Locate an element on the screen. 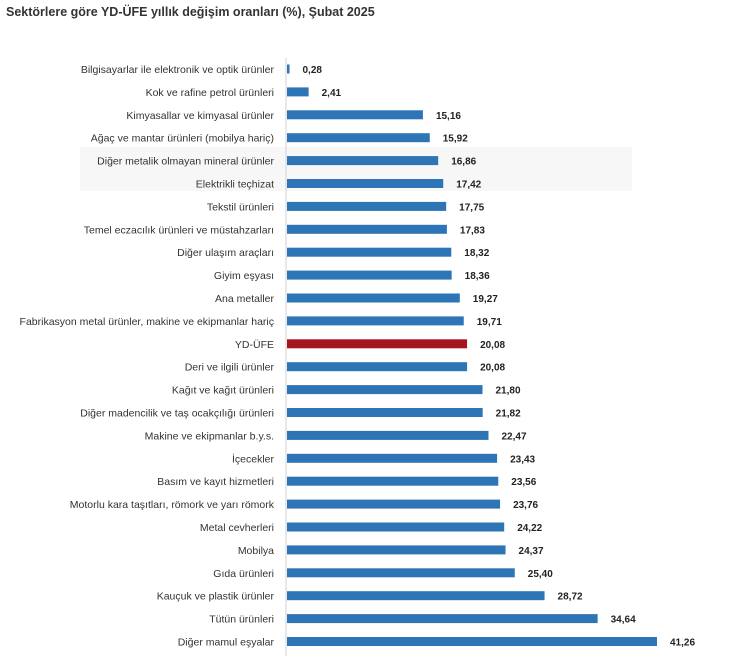 The height and width of the screenshot is (662, 750). category-label: Kauçuk ve plastik ürünler is located at coordinates (216, 597).